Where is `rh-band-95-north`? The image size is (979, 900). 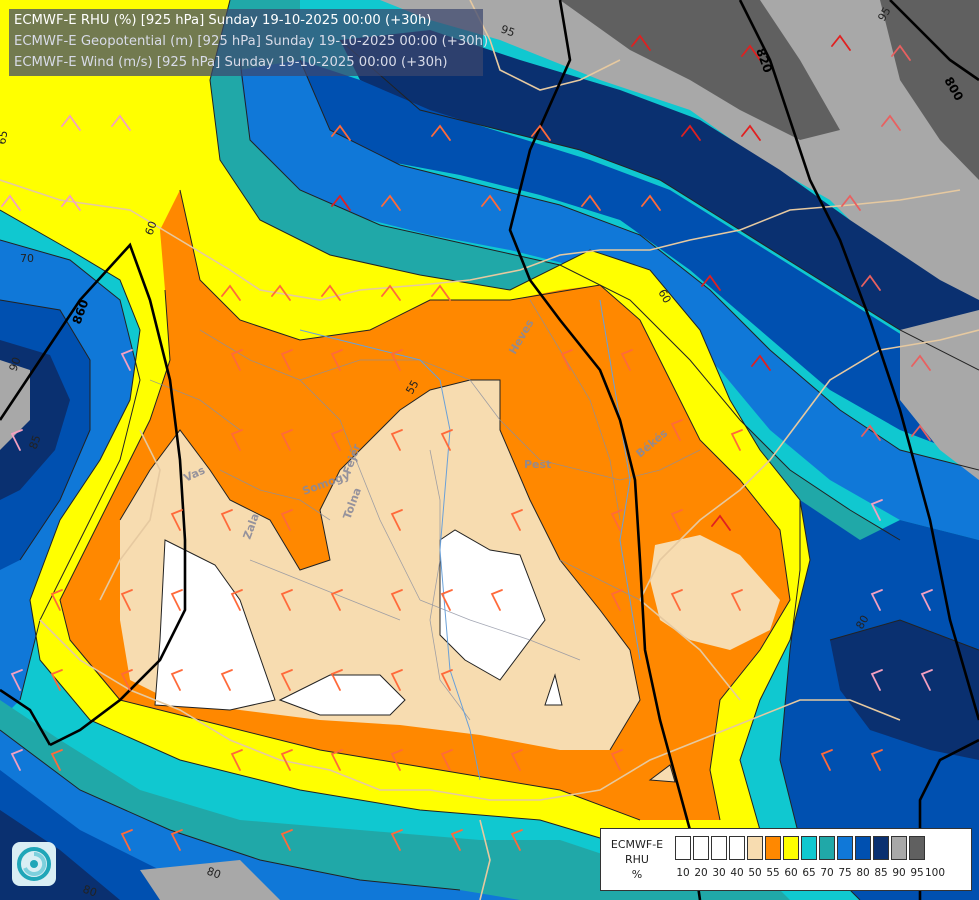
rh-band-95-north is located at coordinates (700, 70).